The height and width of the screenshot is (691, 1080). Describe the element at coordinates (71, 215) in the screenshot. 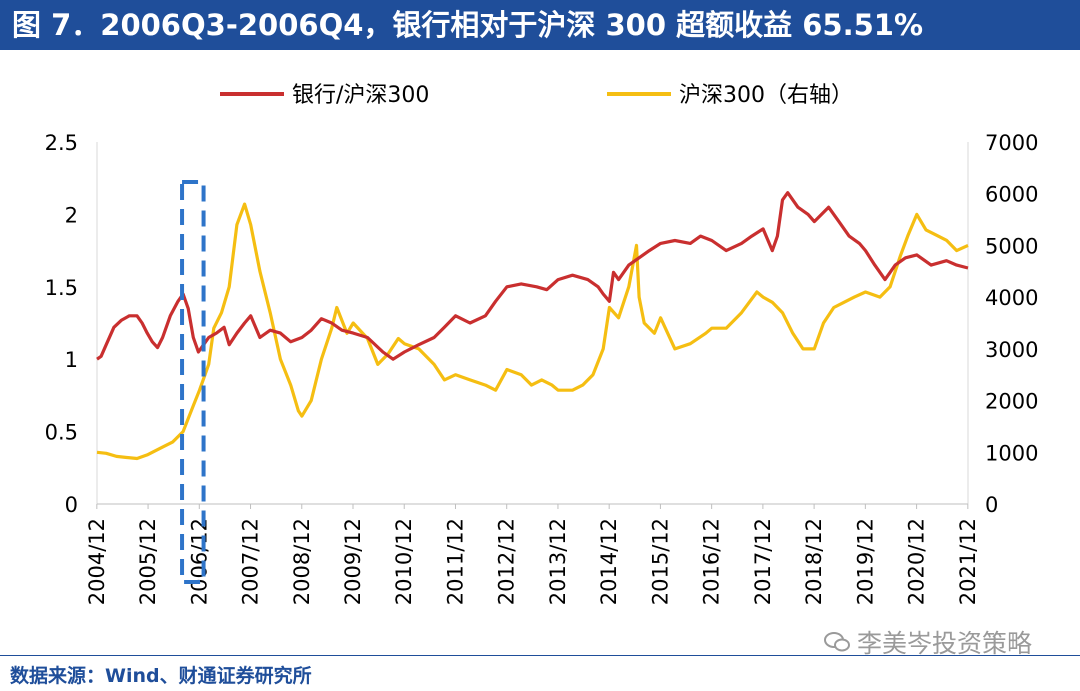

I see `left-tick-label: 2` at that location.